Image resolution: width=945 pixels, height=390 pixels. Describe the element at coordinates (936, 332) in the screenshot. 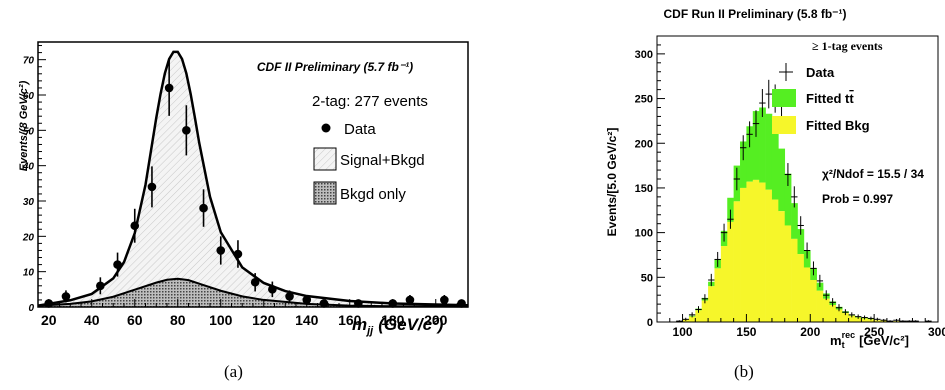

I see `x-tick-label: 300` at that location.